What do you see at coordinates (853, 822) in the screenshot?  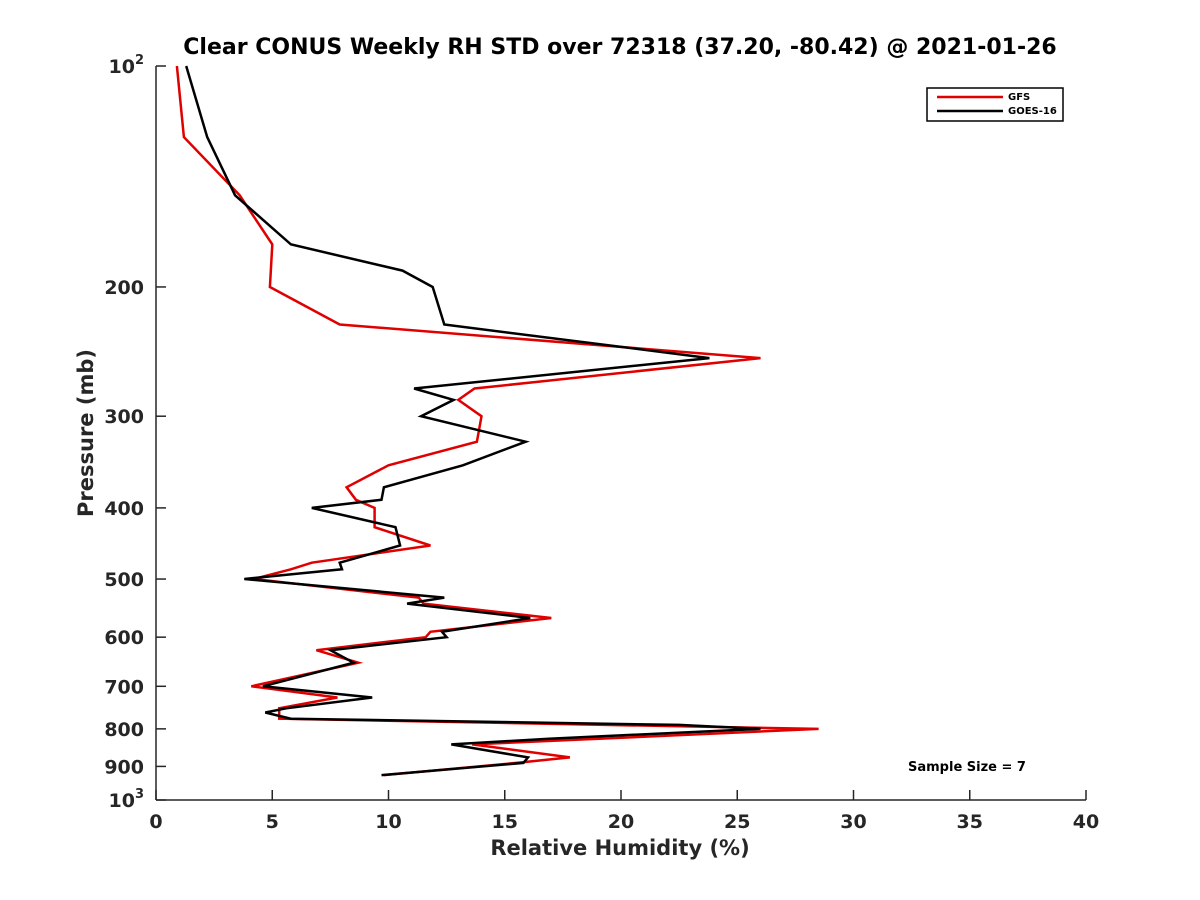 I see `x-tick-label: 30` at bounding box center [853, 822].